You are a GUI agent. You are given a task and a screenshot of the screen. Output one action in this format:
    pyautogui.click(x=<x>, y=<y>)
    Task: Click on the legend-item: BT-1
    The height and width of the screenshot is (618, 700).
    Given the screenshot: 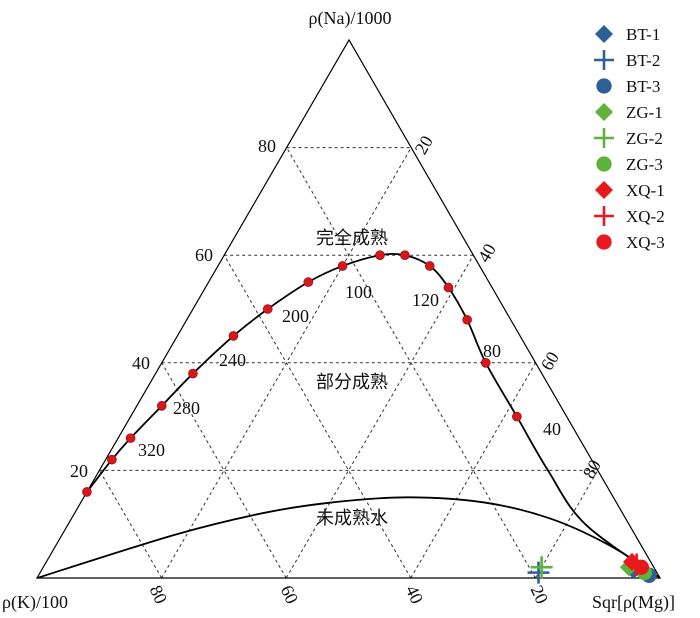 What is the action you would take?
    pyautogui.click(x=627, y=34)
    